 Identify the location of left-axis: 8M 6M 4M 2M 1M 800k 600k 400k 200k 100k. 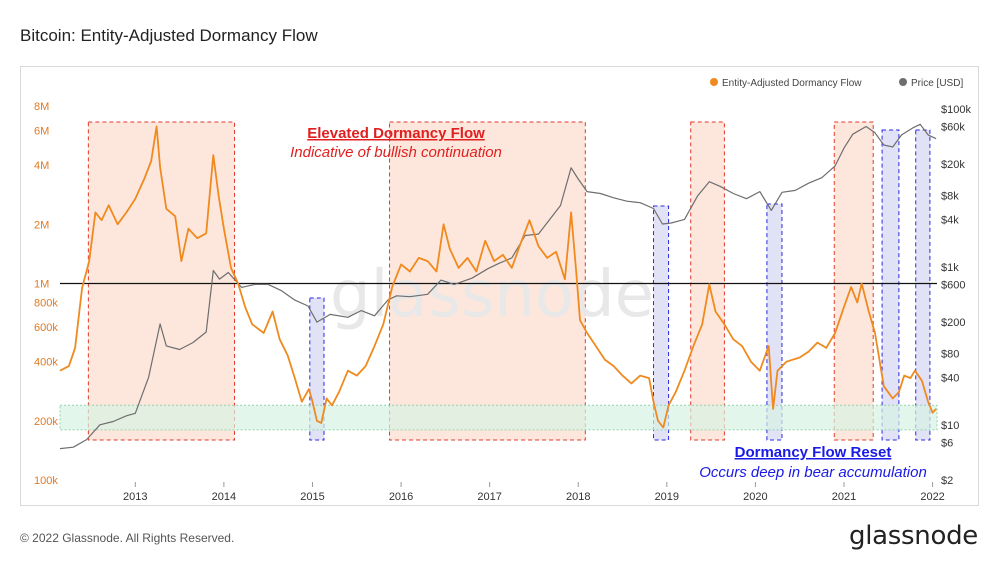
(46, 294).